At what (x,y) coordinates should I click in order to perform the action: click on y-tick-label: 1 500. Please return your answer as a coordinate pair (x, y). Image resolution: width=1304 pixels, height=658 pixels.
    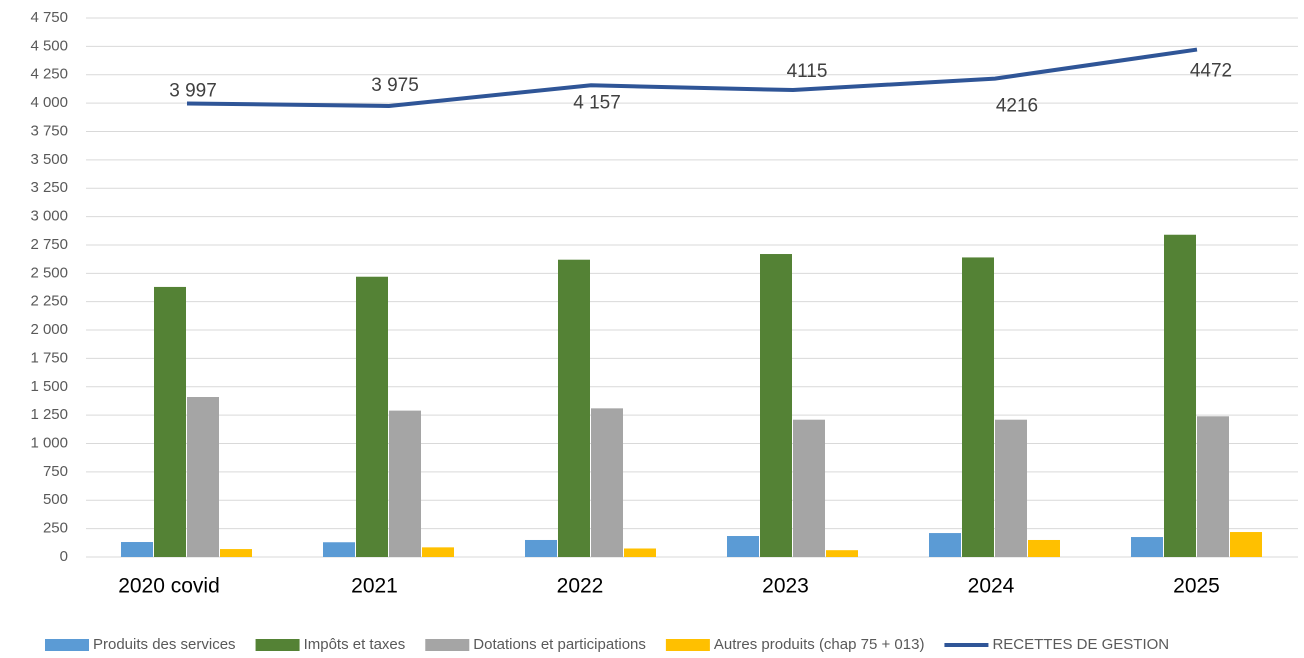
    Looking at the image, I should click on (49, 386).